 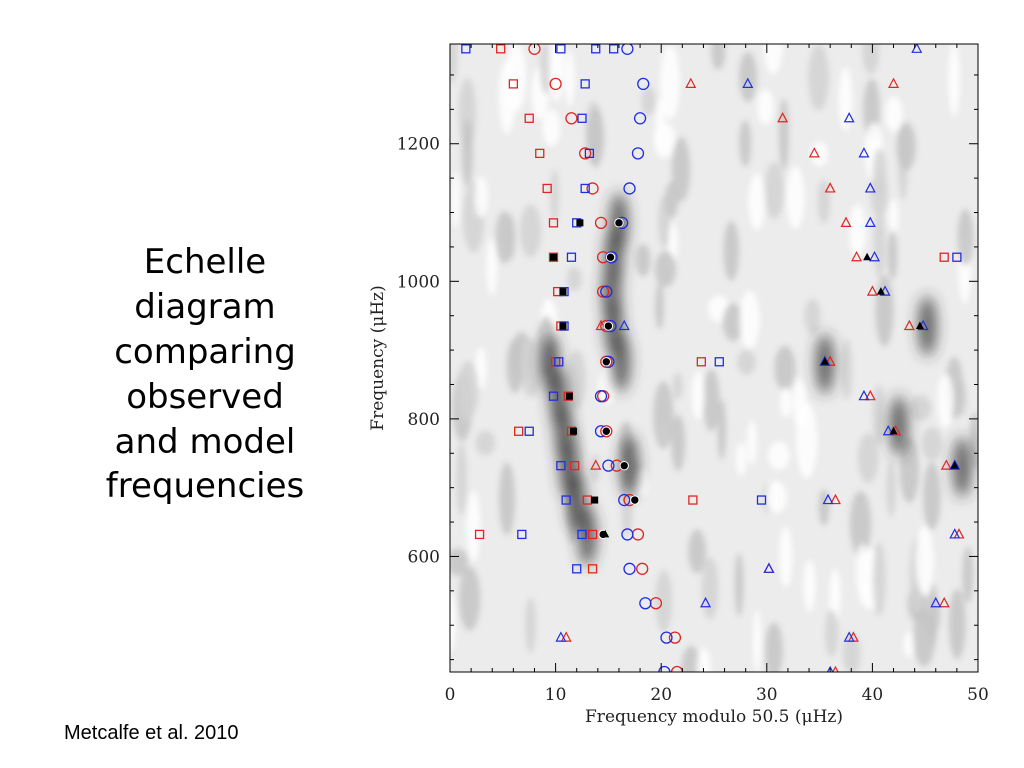 What do you see at coordinates (424, 557) in the screenshot?
I see `y-tick-label: 600` at bounding box center [424, 557].